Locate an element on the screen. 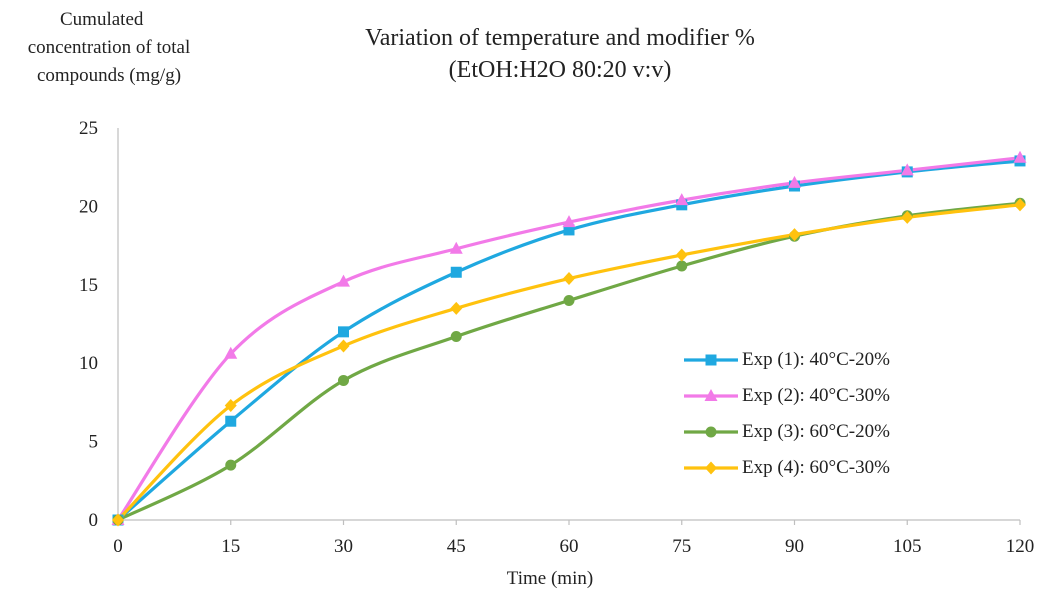  legend-item-4: Exp (4): 60°C-30% is located at coordinates (786, 468).